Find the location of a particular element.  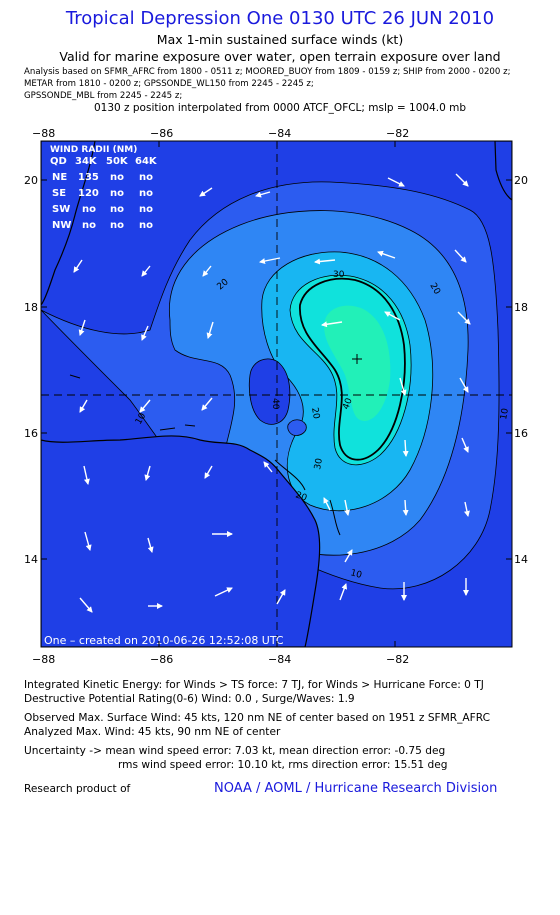

wind-radii-34k: 135 is located at coordinates (88, 177).